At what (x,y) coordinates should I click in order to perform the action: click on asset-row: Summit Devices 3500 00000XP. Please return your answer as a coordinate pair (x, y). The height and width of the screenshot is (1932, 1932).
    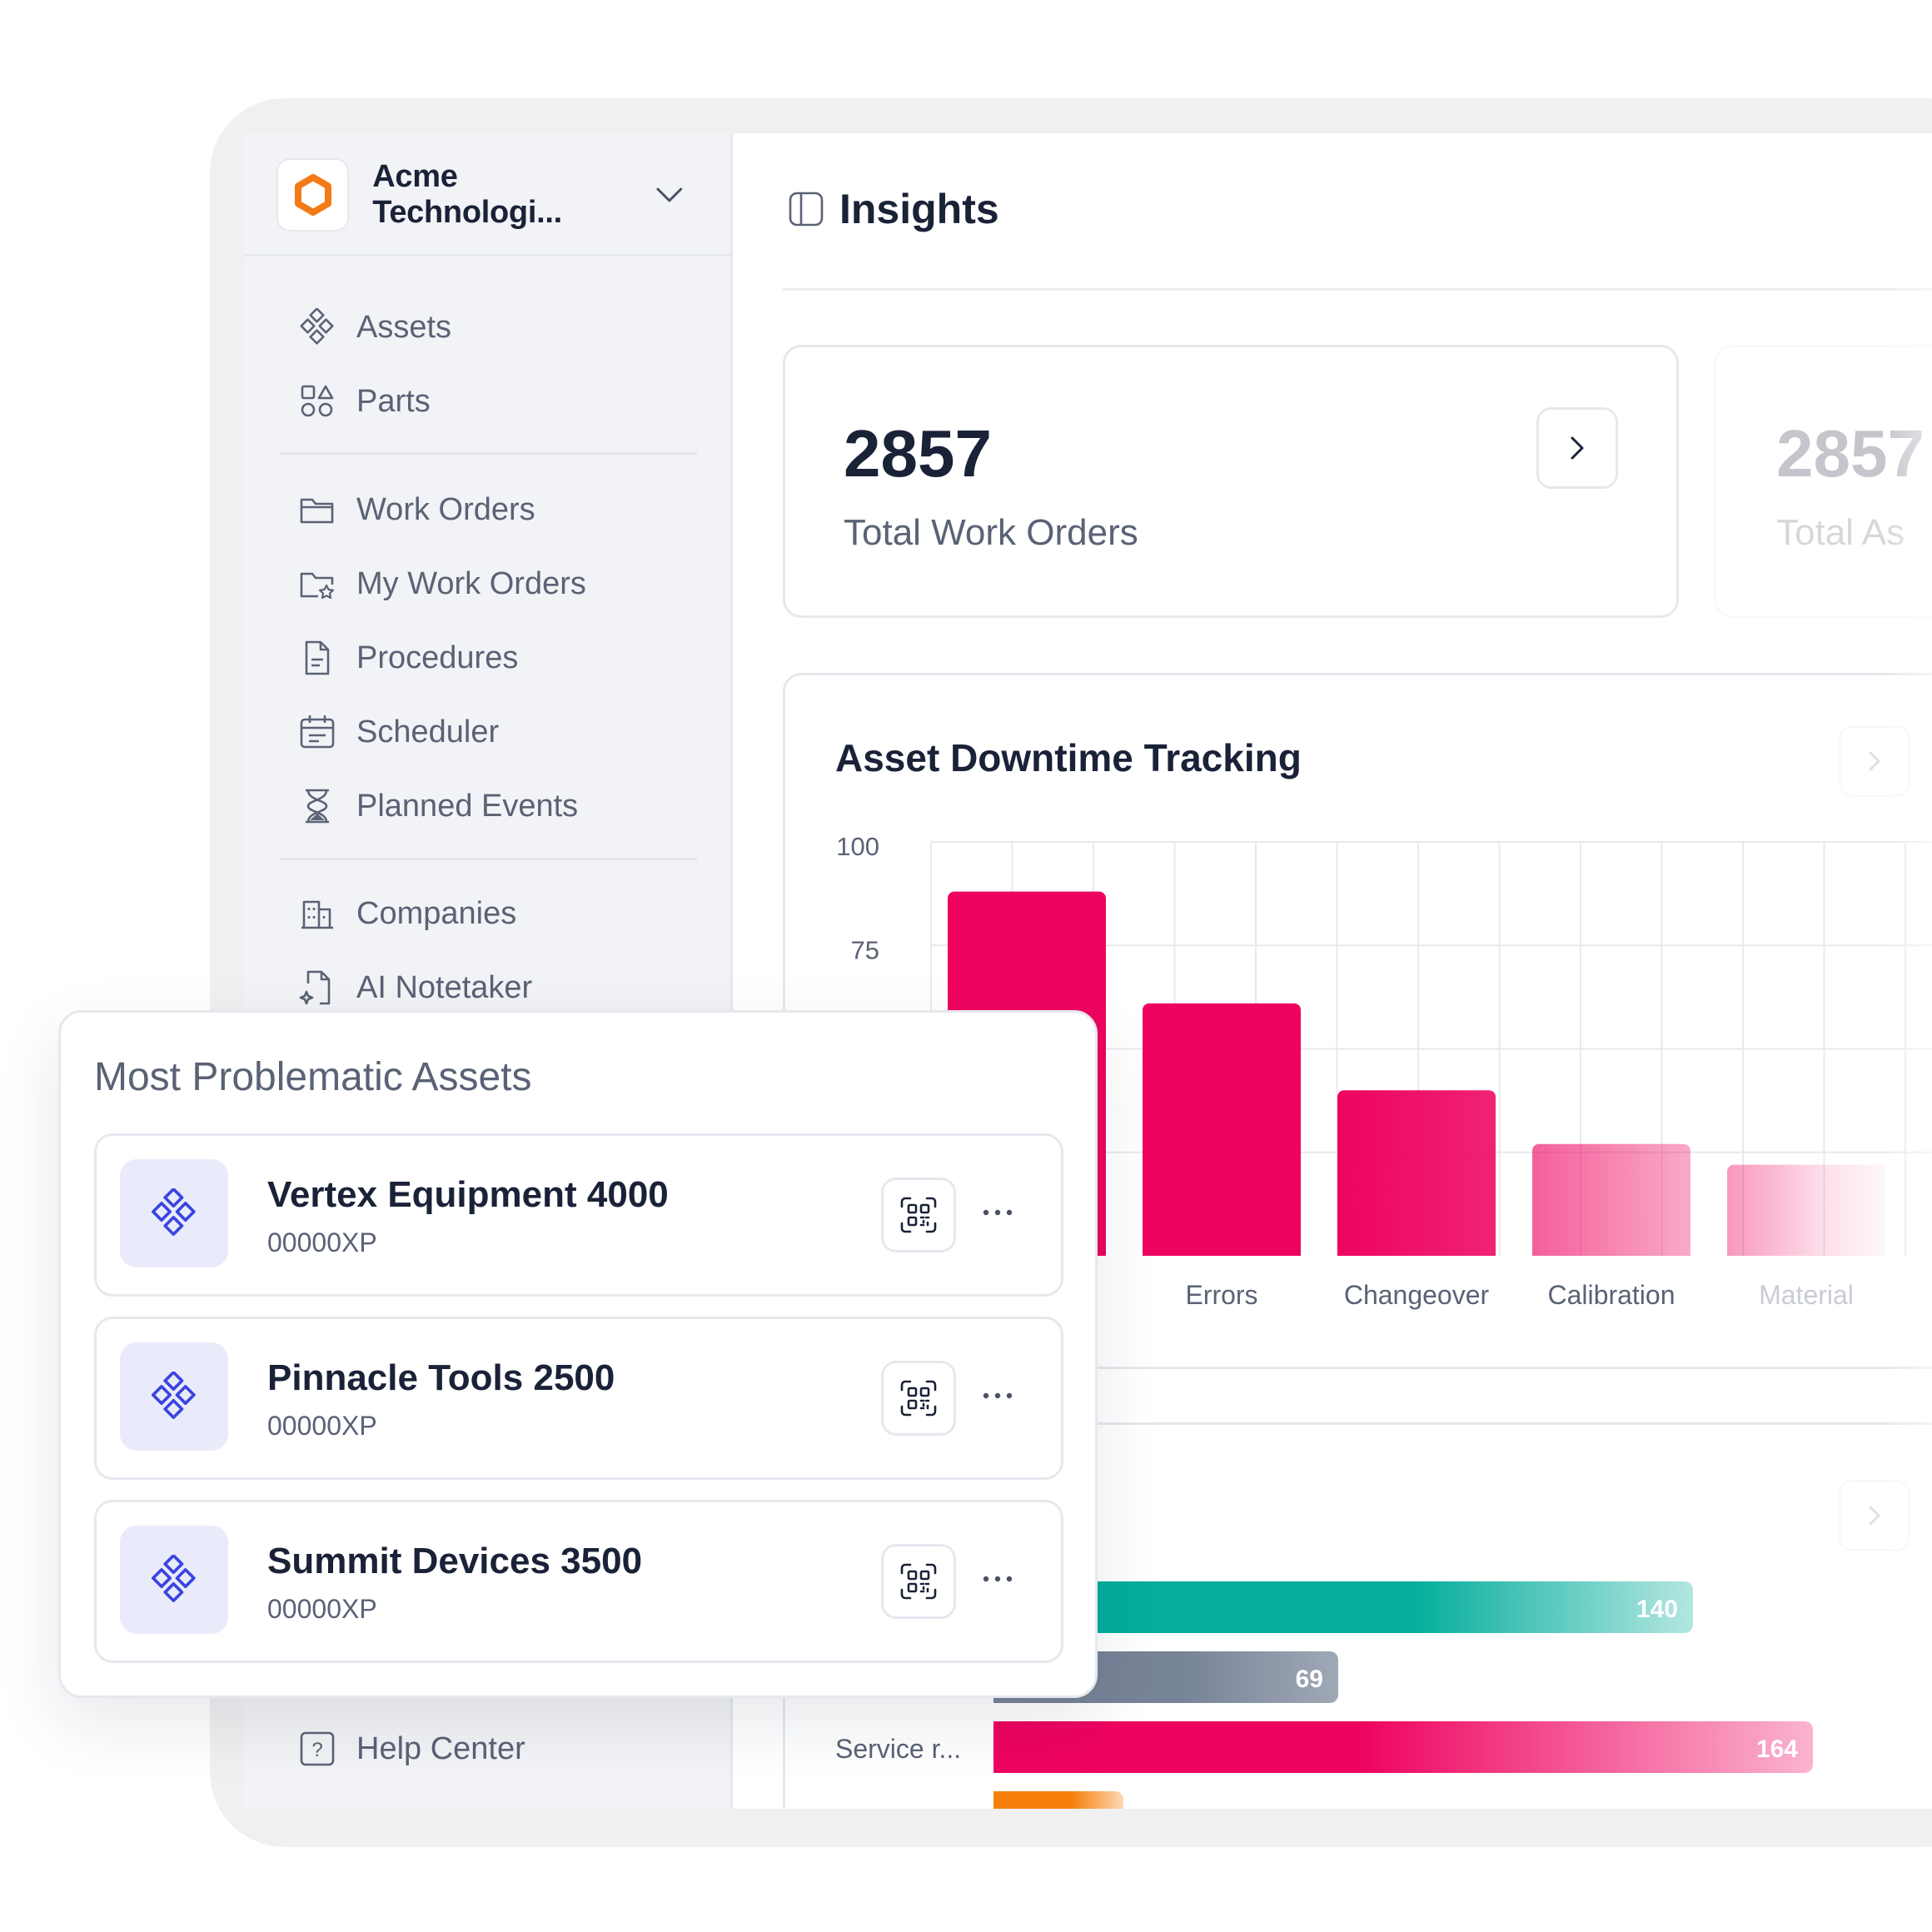
    Looking at the image, I should click on (578, 1582).